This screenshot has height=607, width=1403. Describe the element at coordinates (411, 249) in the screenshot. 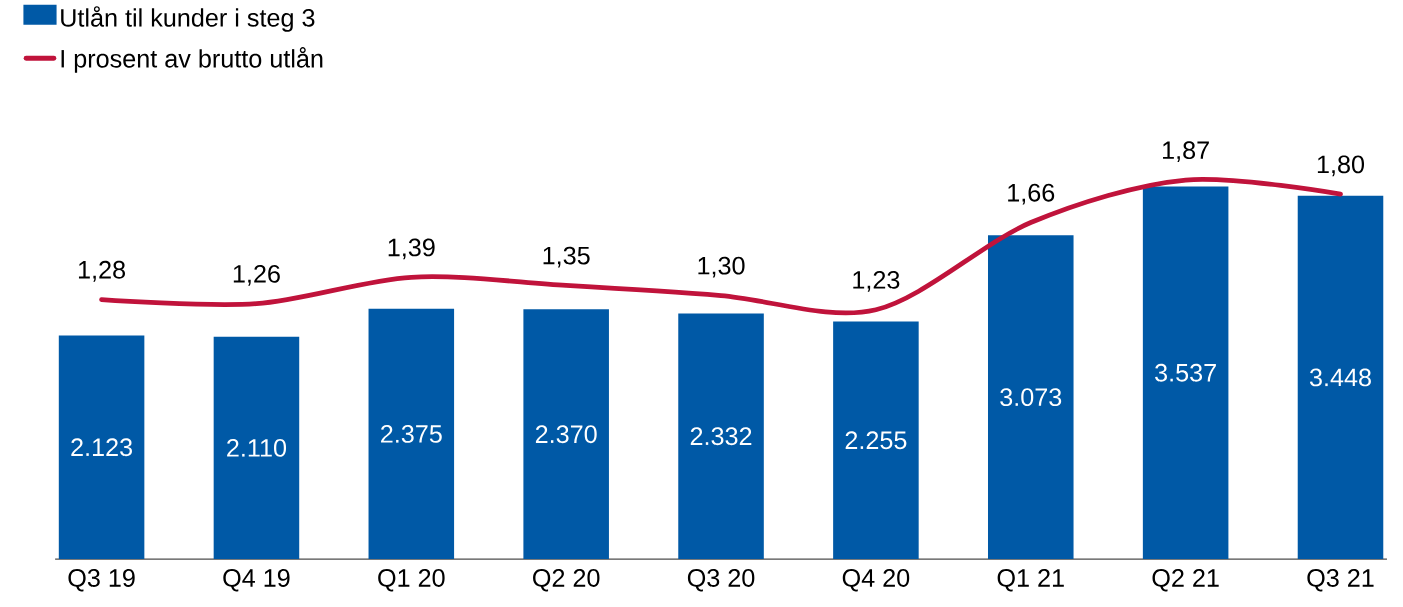

I see `data-label: 1,39` at that location.